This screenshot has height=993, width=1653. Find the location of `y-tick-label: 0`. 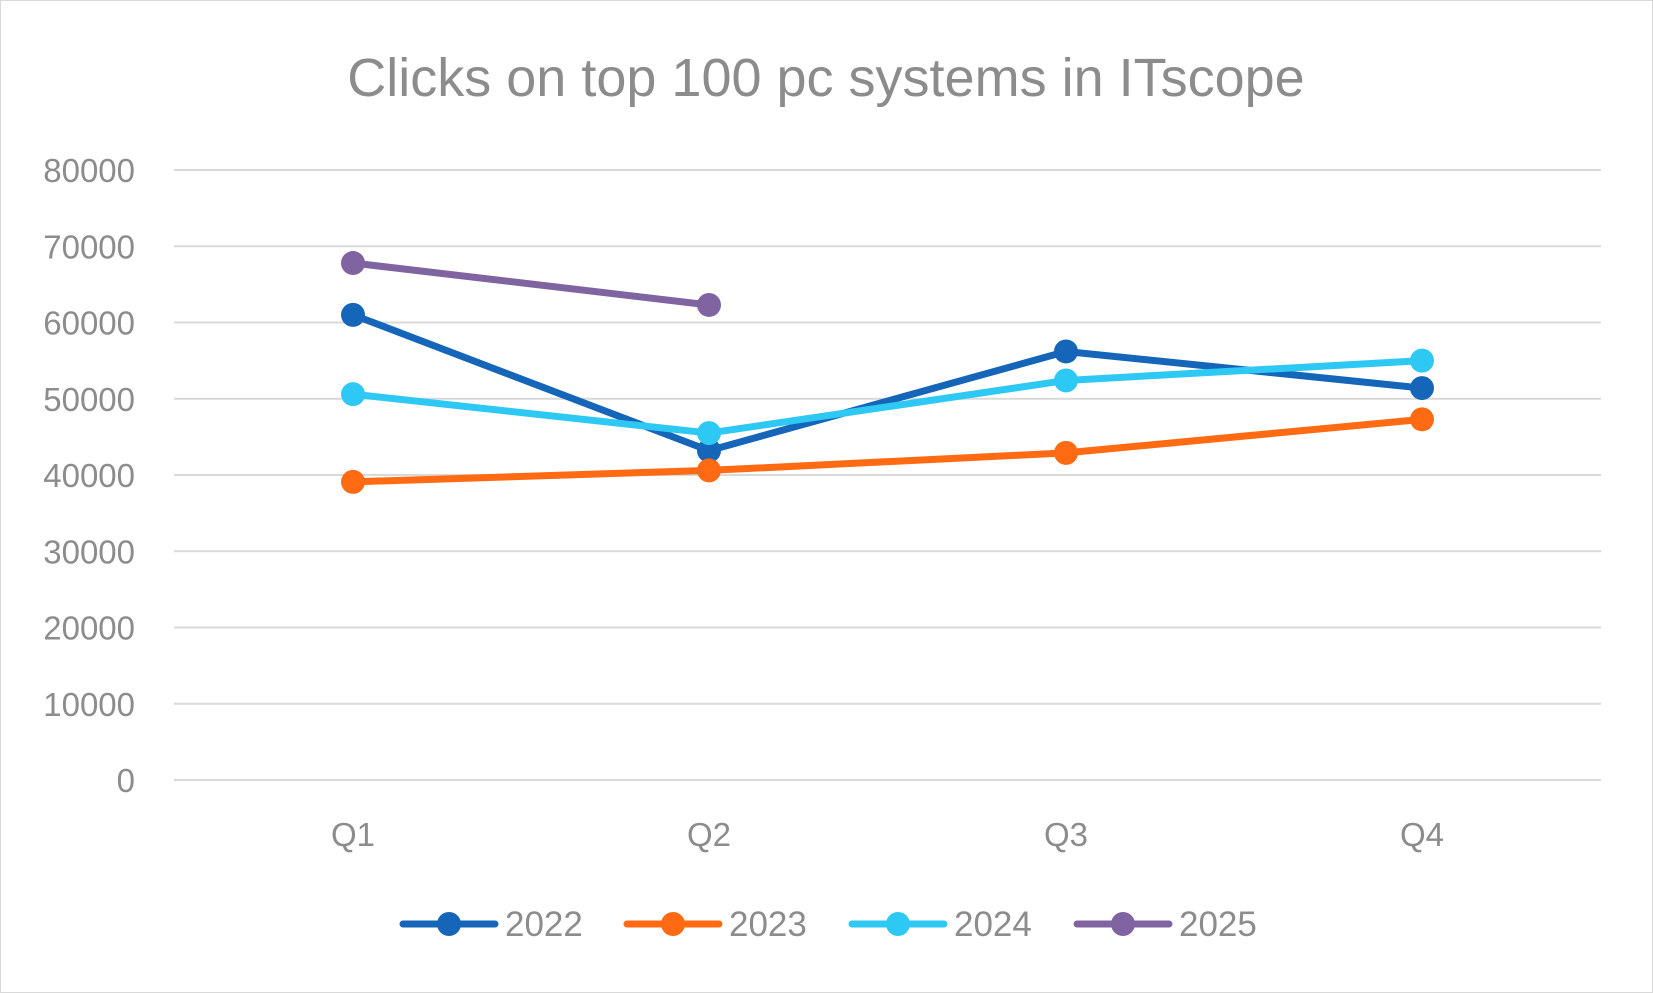

y-tick-label: 0 is located at coordinates (126, 780).